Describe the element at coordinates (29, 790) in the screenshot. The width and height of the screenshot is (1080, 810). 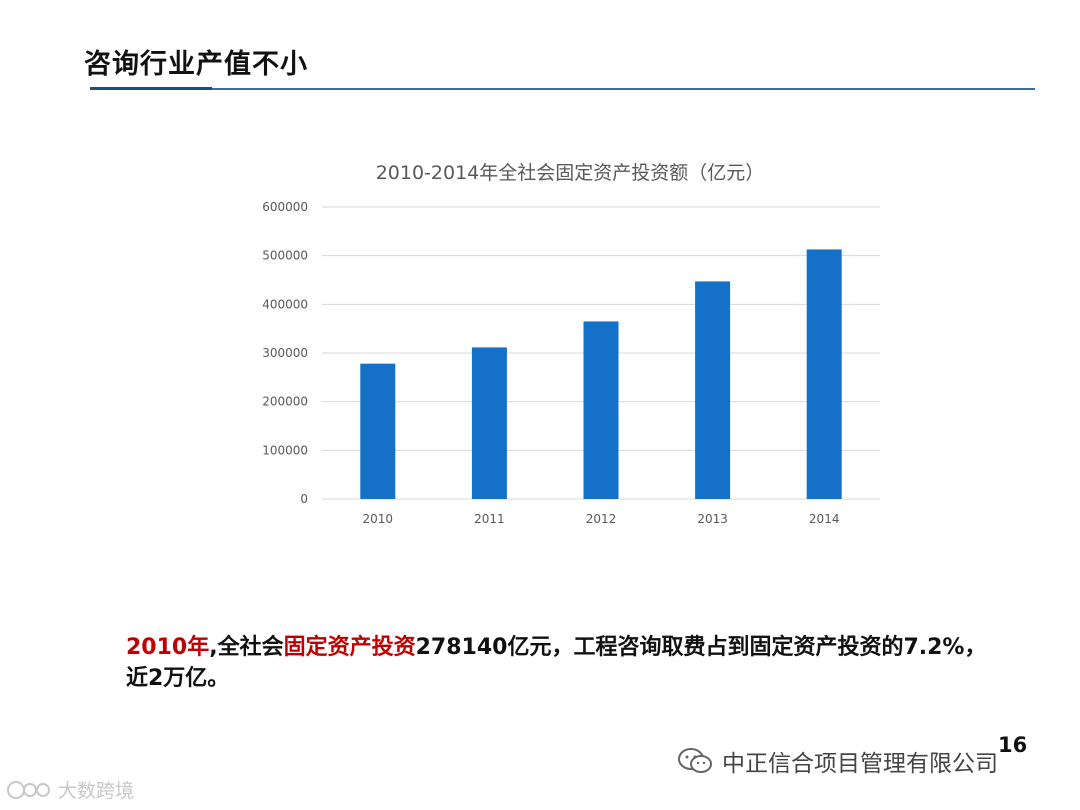
I see `logo-icon` at that location.